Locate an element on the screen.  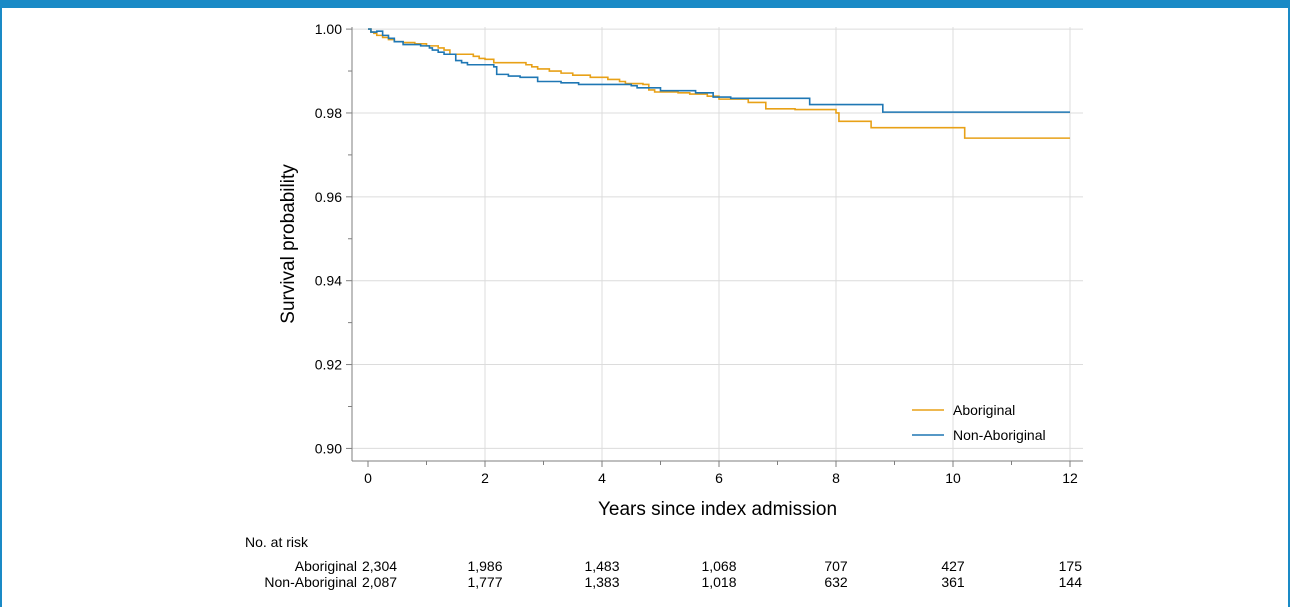
risk-count: 1,777 is located at coordinates (484, 582).